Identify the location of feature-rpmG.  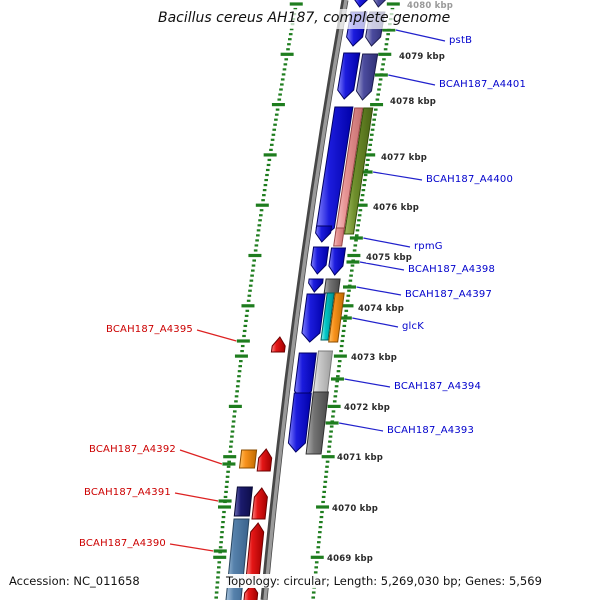
(324, 234).